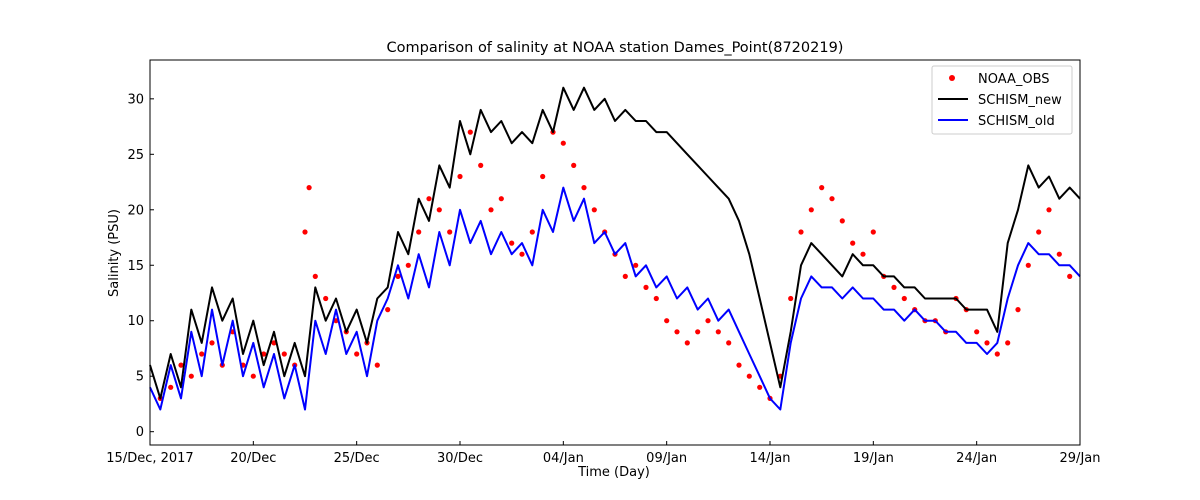  Describe the element at coordinates (135, 210) in the screenshot. I see `y-tick-label: 20` at that location.